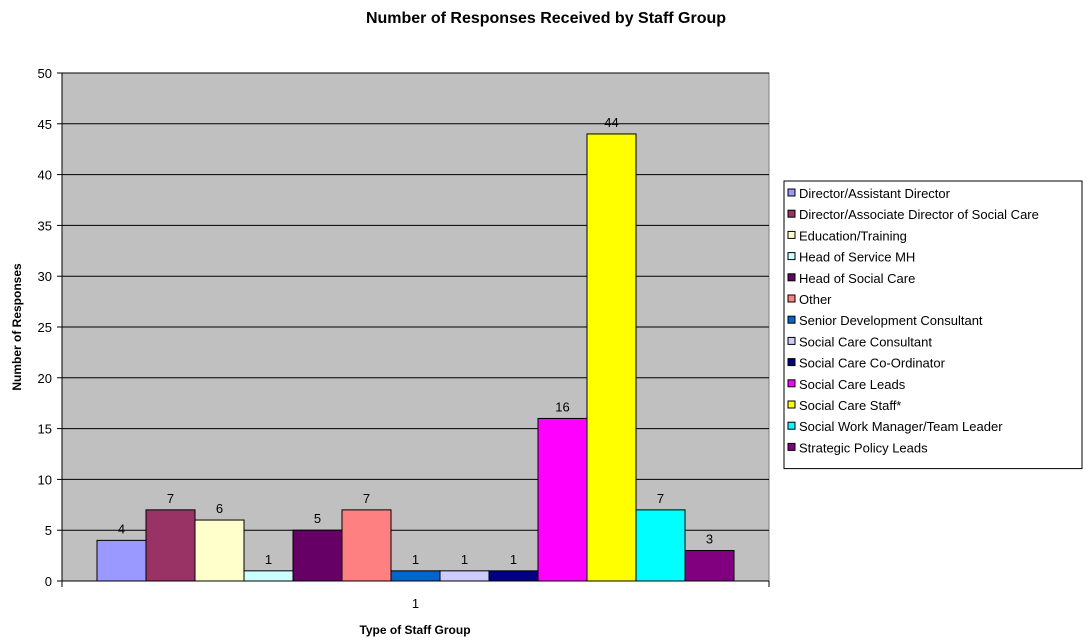  Describe the element at coordinates (872, 363) in the screenshot. I see `legend-label: Social Care Co-Ordinator` at that location.